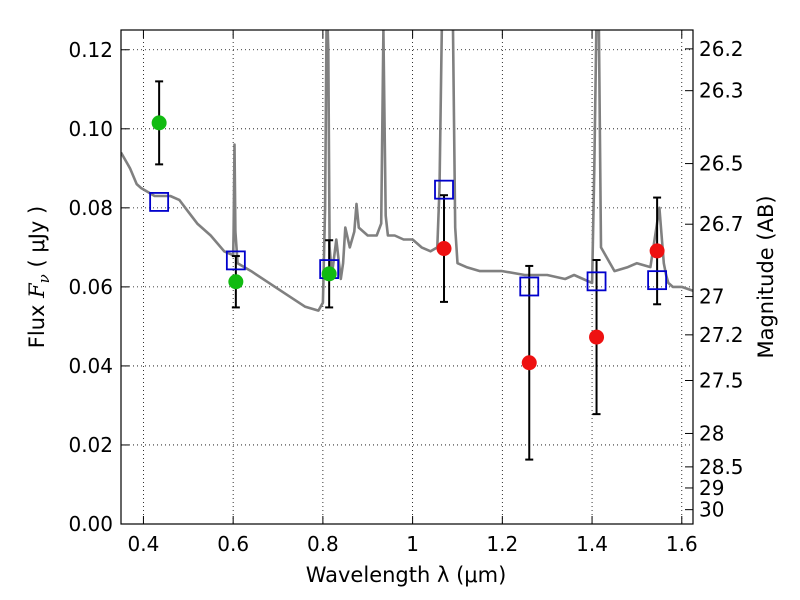 Image resolution: width=800 pixels, height=600 pixels. I want to click on x-tick-label: 0.4, so click(144, 544).